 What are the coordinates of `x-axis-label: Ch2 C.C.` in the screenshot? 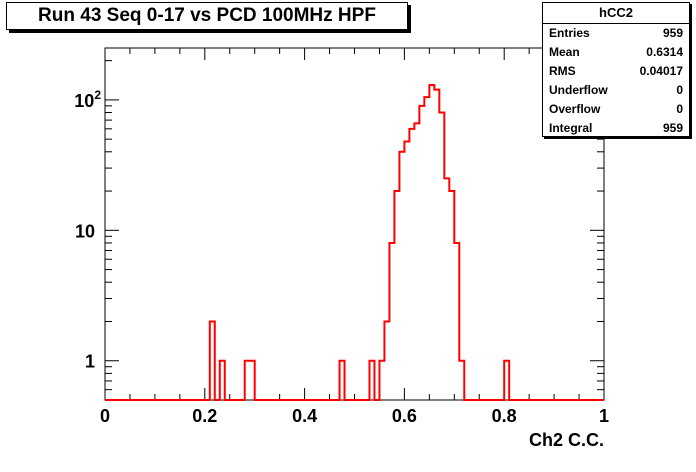 It's located at (566, 440).